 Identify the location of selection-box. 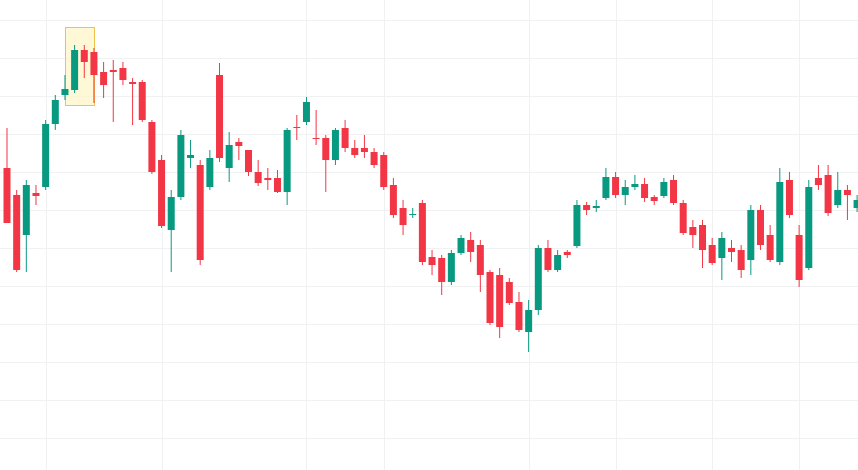
(80, 66).